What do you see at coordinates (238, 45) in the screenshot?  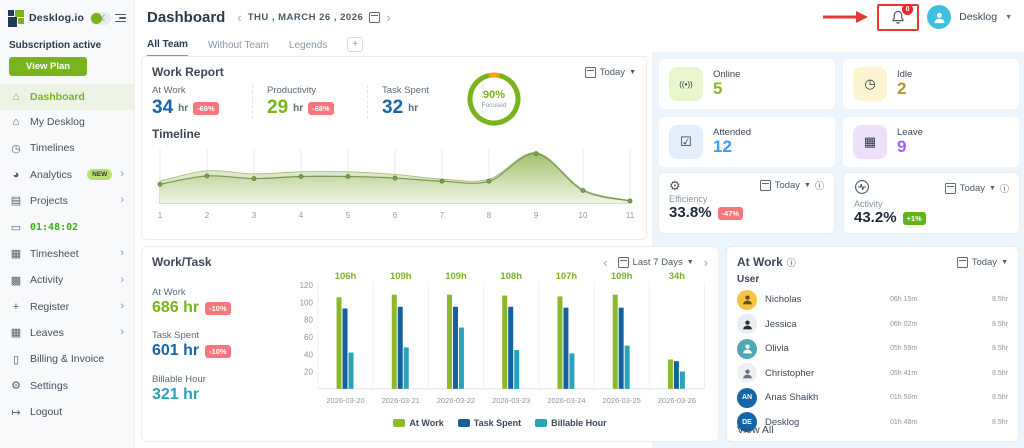 I see `tab-without-team: Without Team` at bounding box center [238, 45].